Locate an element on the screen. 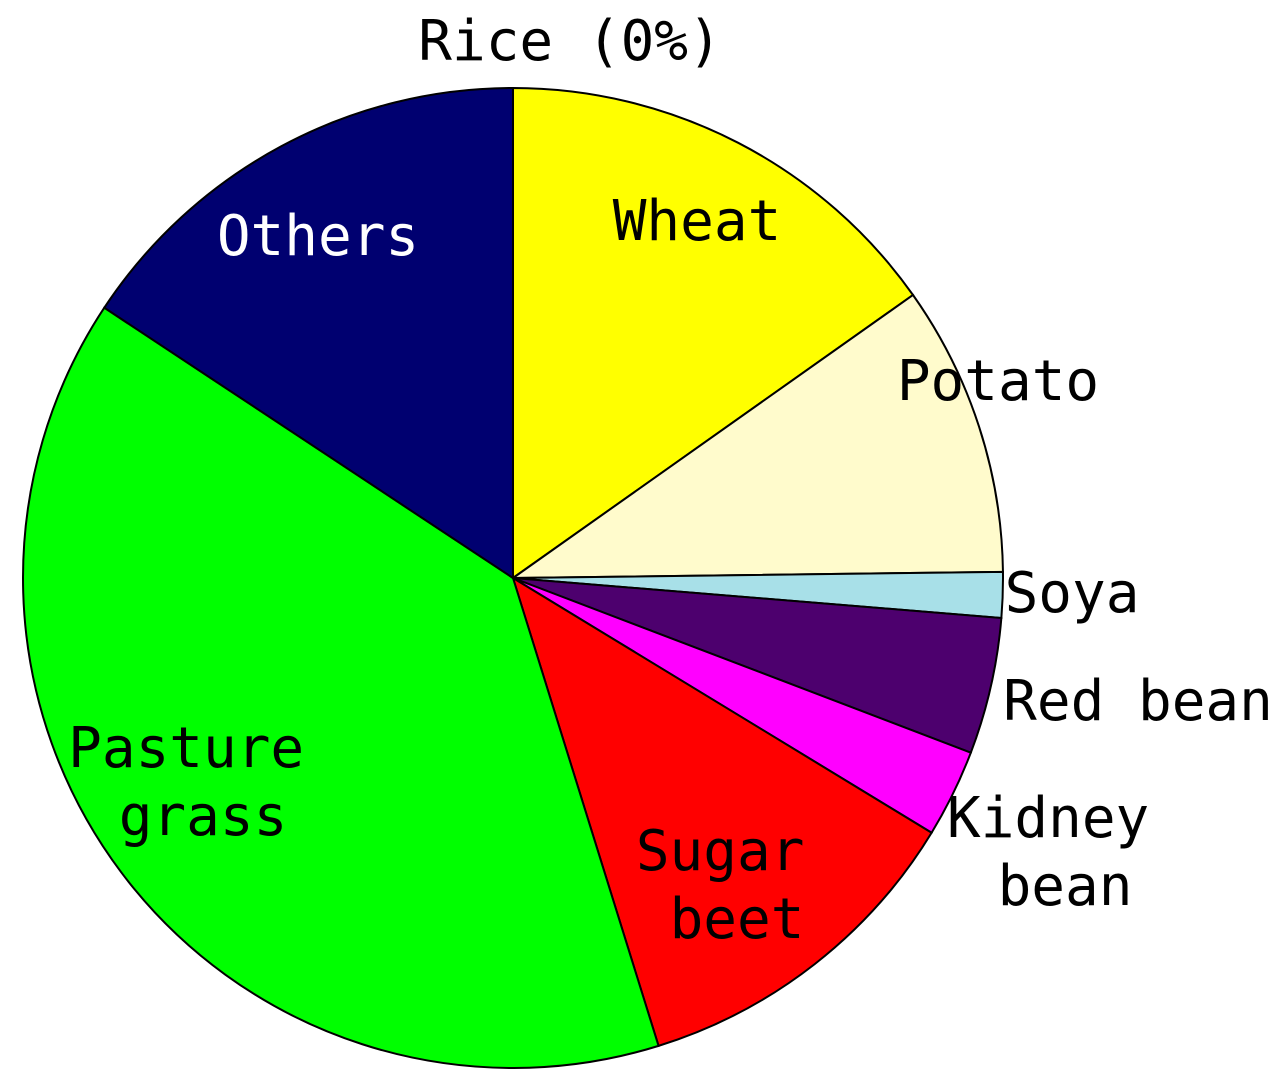 Image resolution: width=1281 pixels, height=1069 pixels. slice-label: Sugar beet is located at coordinates (737, 885).